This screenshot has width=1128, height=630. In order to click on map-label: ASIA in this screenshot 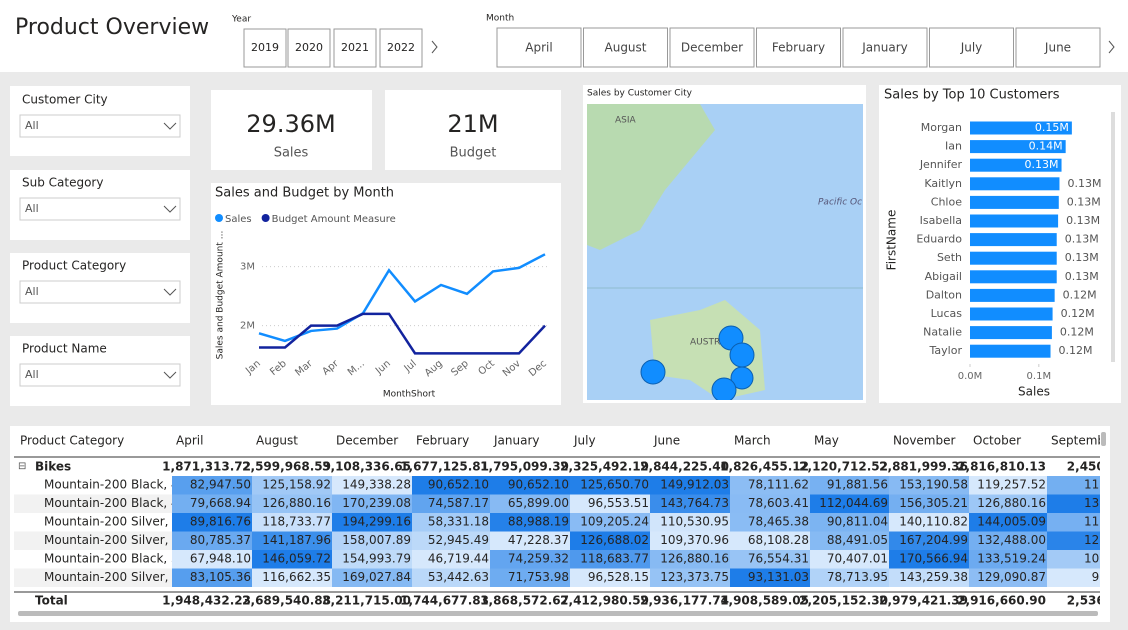, I will do `click(626, 121)`.